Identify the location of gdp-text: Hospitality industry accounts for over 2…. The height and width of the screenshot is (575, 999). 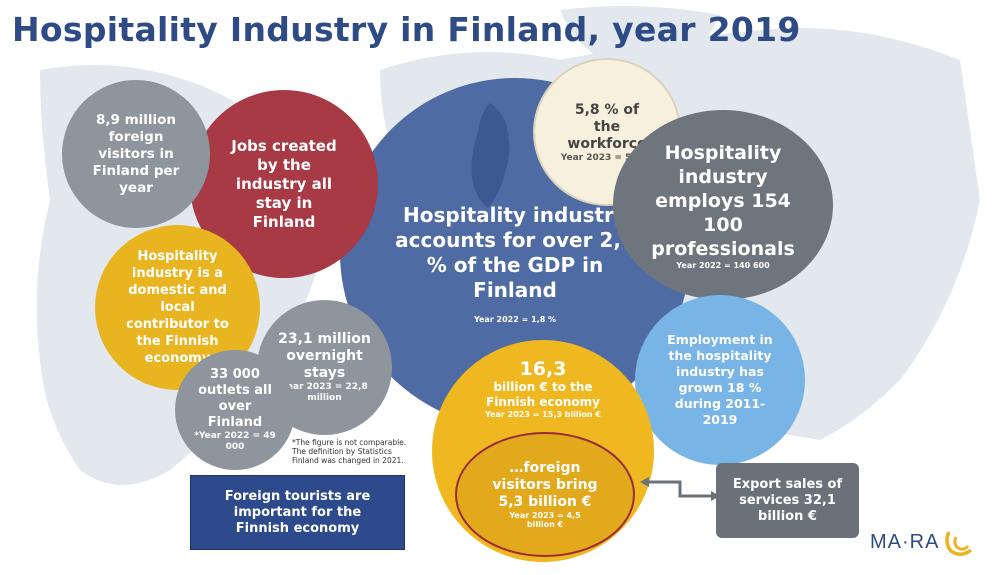
(515, 252).